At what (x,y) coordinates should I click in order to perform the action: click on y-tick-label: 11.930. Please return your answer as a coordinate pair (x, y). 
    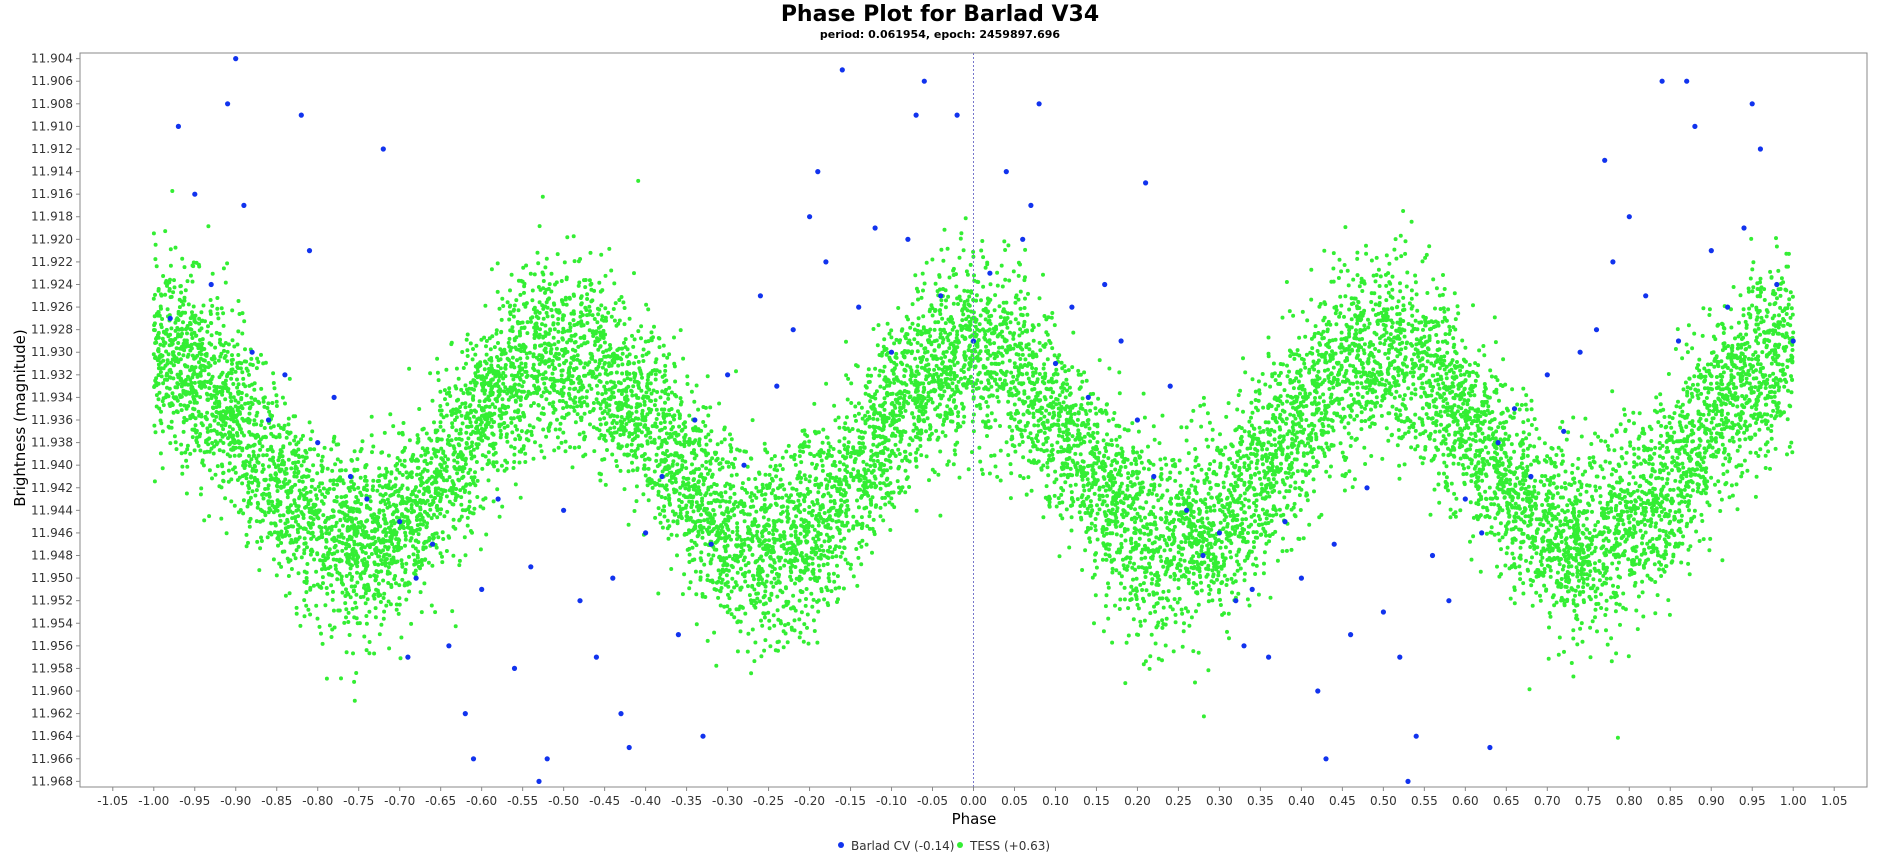
    Looking at the image, I should click on (52, 352).